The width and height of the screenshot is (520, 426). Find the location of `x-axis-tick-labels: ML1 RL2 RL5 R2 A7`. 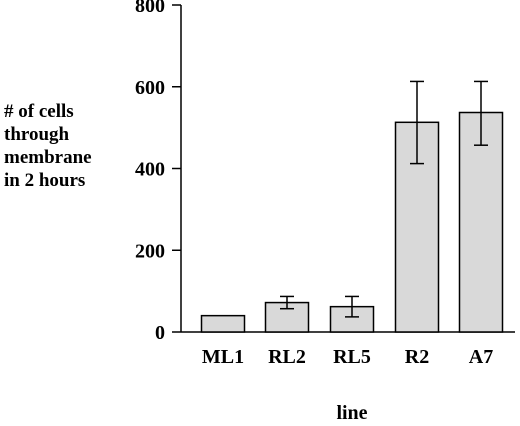

x-axis-tick-labels: ML1 RL2 RL5 R2 A7 is located at coordinates (347, 357).